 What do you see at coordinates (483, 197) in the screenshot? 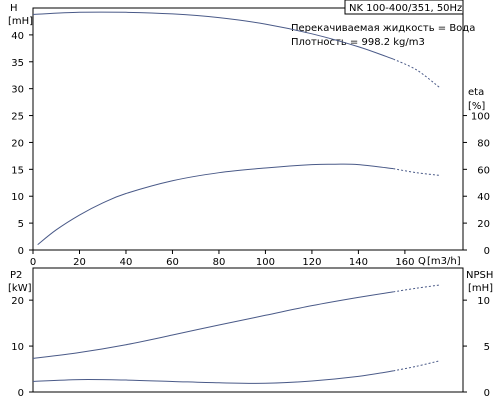
I see `y-right-tick-label: 40` at bounding box center [483, 197].